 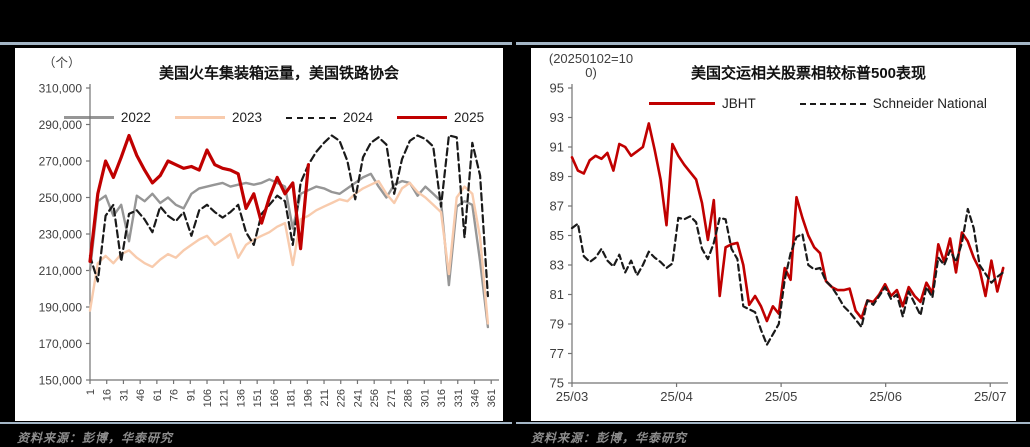 I want to click on legend-item-0: 2022, so click(x=107, y=117).